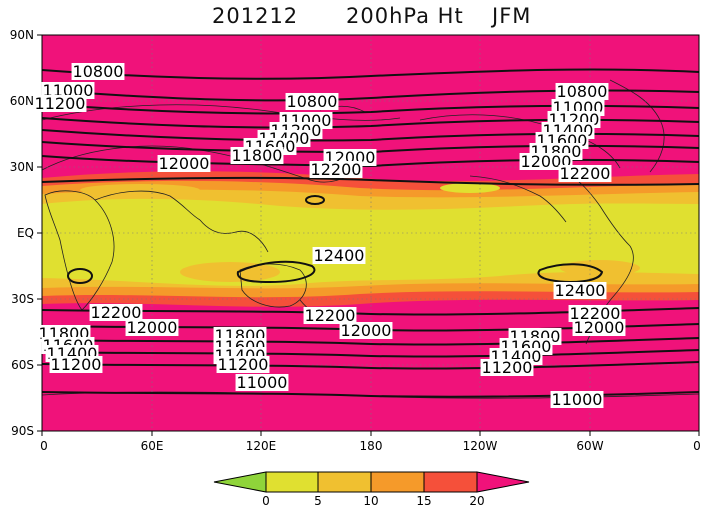 Image resolution: width=712 pixels, height=507 pixels. Describe the element at coordinates (22, 365) in the screenshot. I see `lat-label: 60S` at that location.